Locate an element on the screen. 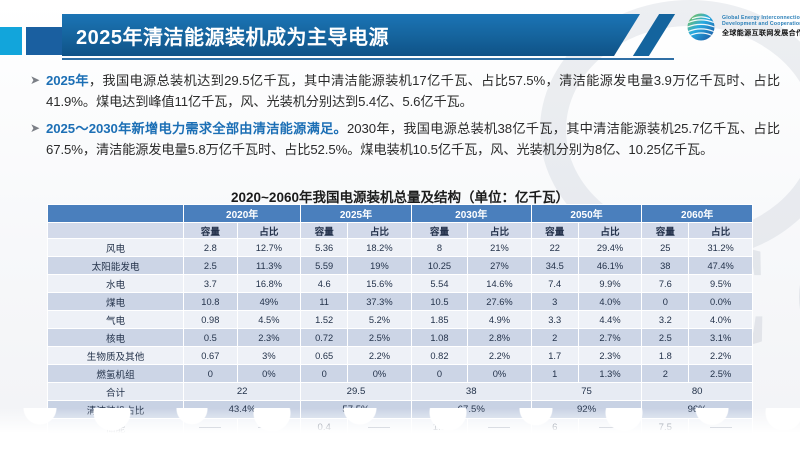 This screenshot has height=450, width=800. table-year-header-1: 2025年 is located at coordinates (356, 213).